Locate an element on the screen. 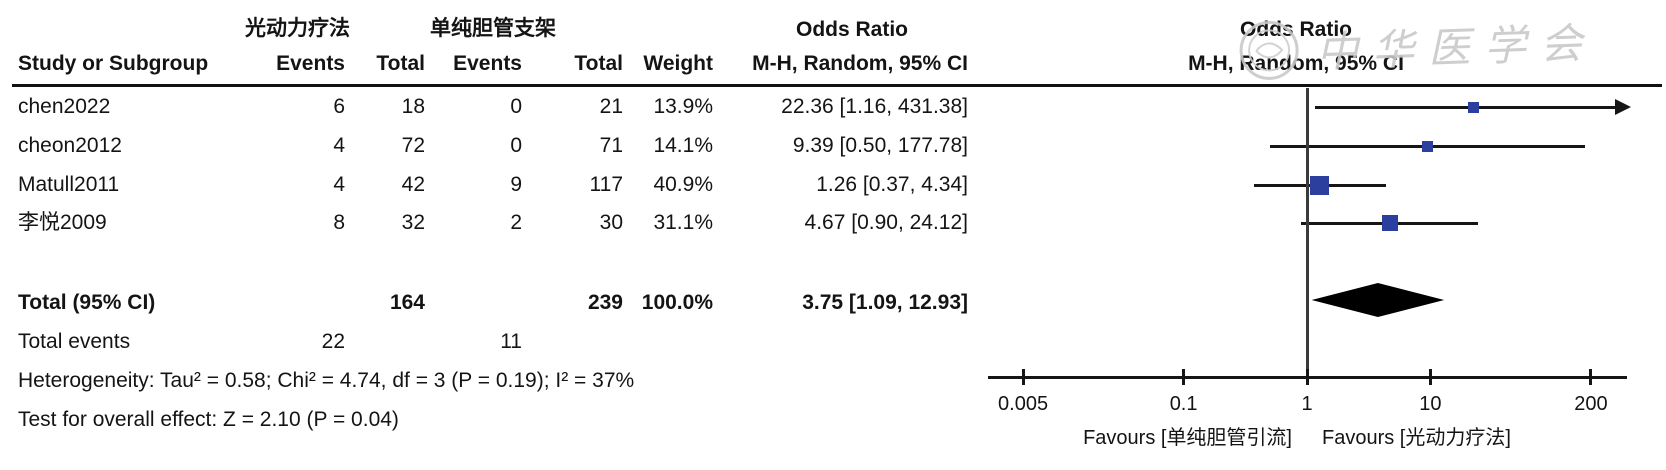 The width and height of the screenshot is (1666, 470). x-axis-tick-label: 1 is located at coordinates (1307, 404).